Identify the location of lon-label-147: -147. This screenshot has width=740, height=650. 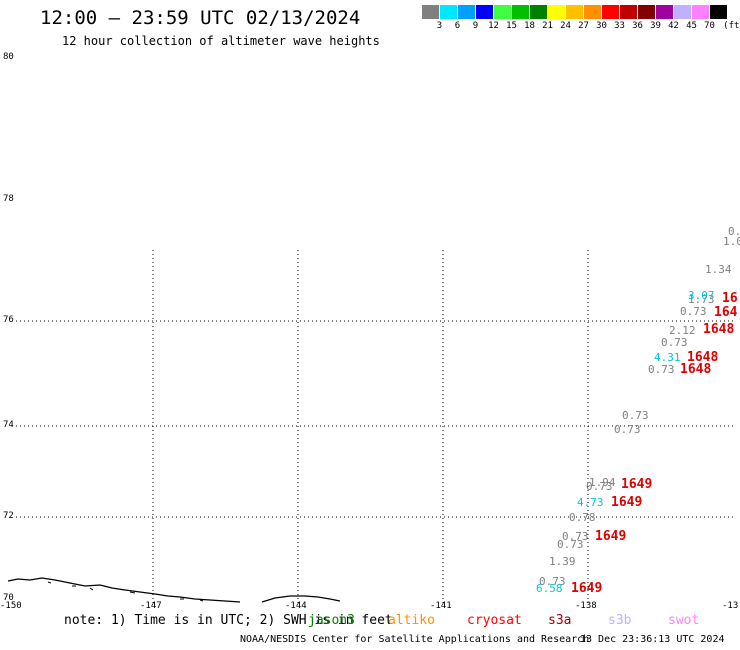
(151, 606).